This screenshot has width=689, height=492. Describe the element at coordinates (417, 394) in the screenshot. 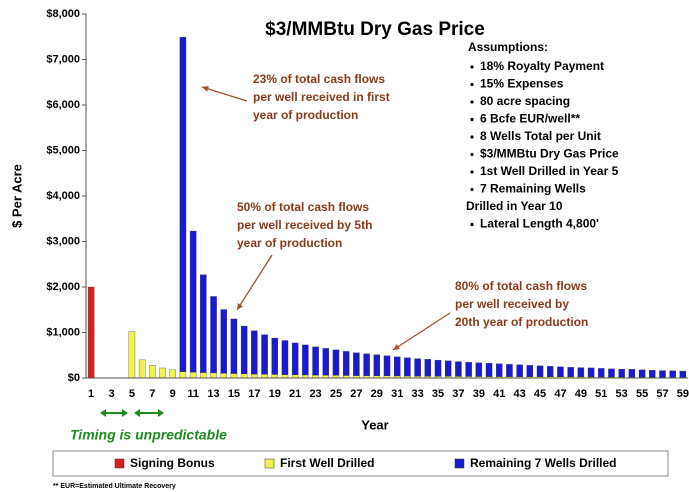

I see `x-tick-label: 33` at that location.